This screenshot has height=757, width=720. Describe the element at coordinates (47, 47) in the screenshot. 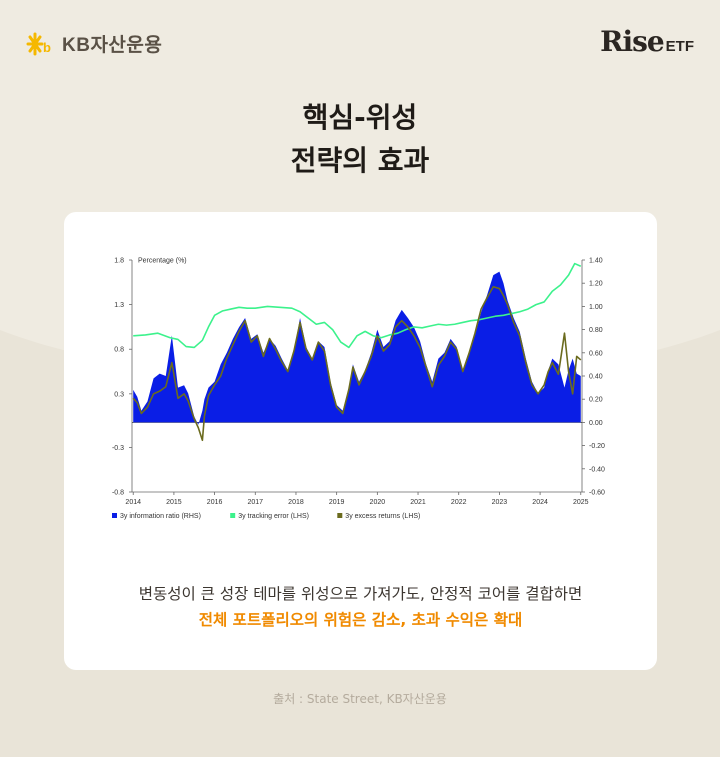

I see `svg-text: b` at that location.